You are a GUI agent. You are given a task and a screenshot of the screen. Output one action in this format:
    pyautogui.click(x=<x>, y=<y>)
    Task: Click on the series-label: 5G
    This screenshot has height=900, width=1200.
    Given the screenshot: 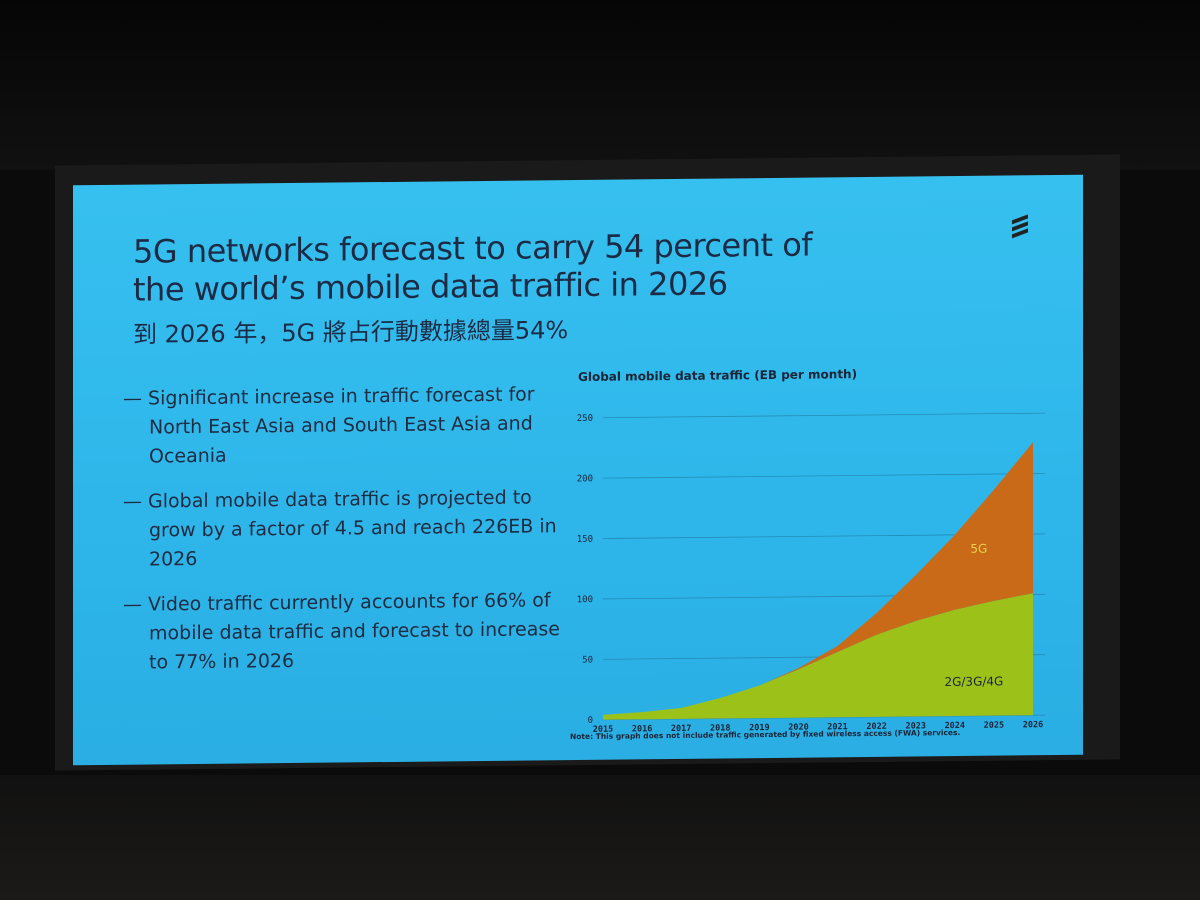 What is the action you would take?
    pyautogui.click(x=978, y=549)
    